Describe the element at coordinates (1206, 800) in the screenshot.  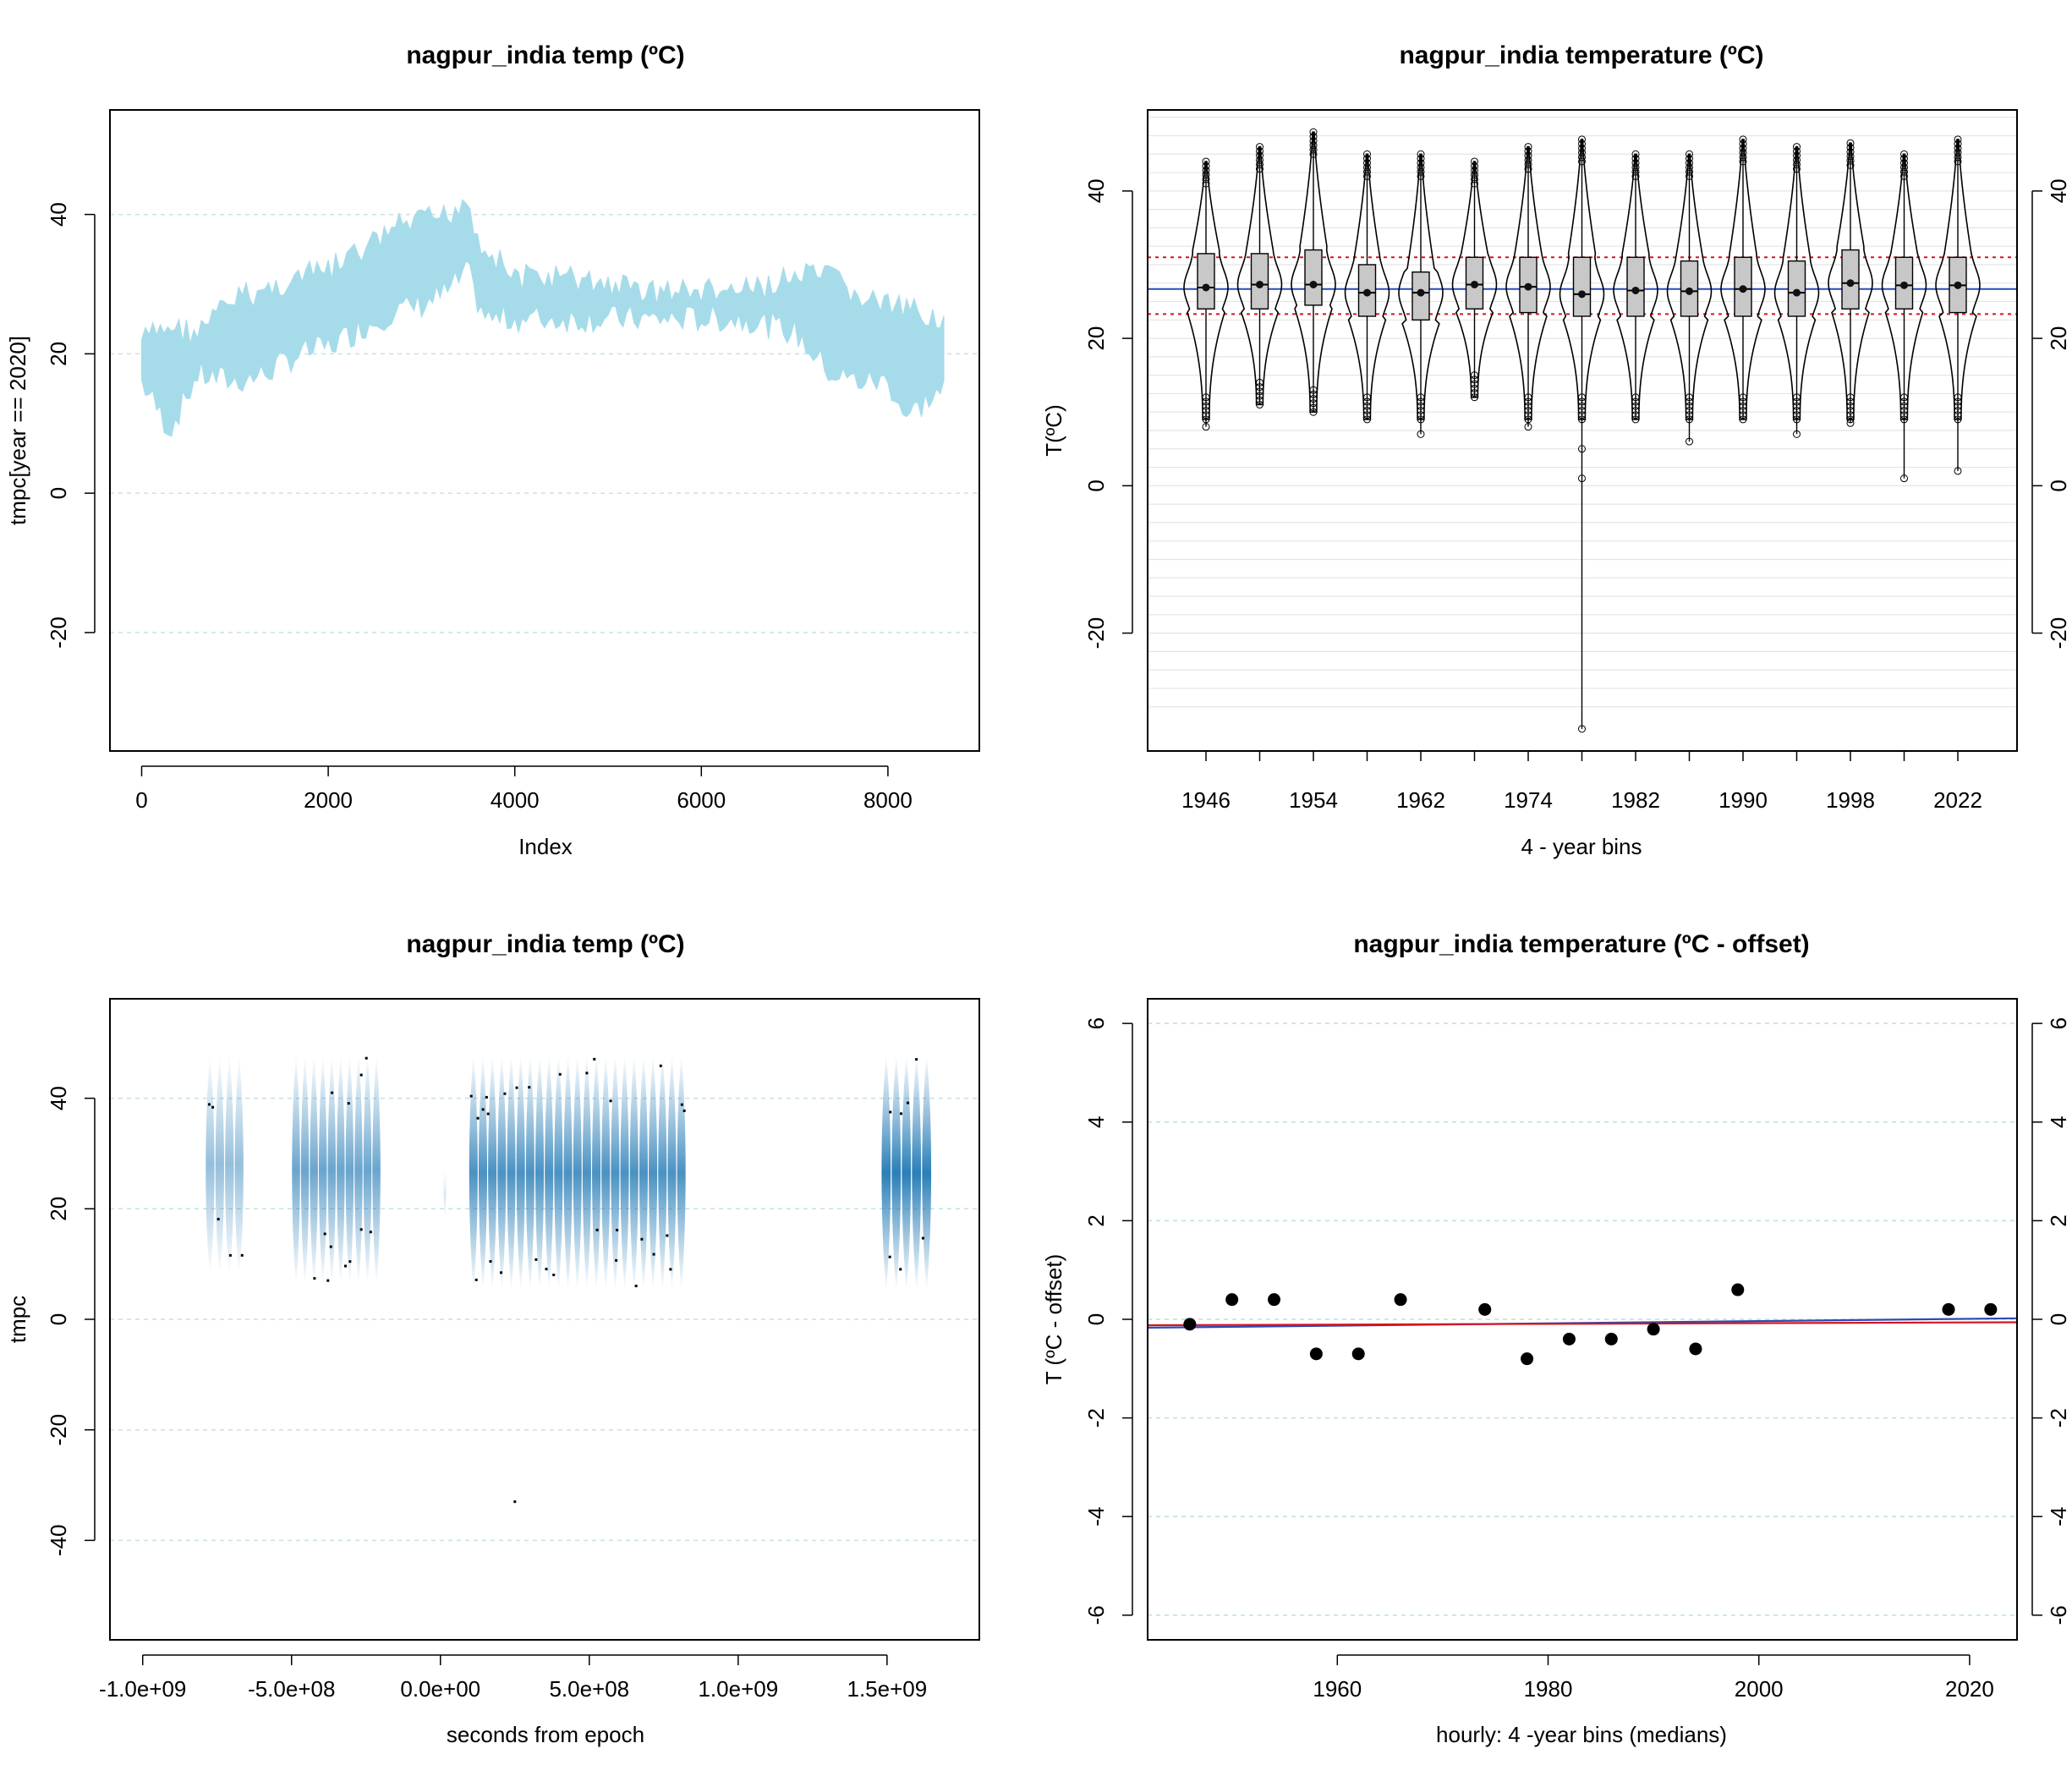
I see `x-tick-label: 1946` at that location.